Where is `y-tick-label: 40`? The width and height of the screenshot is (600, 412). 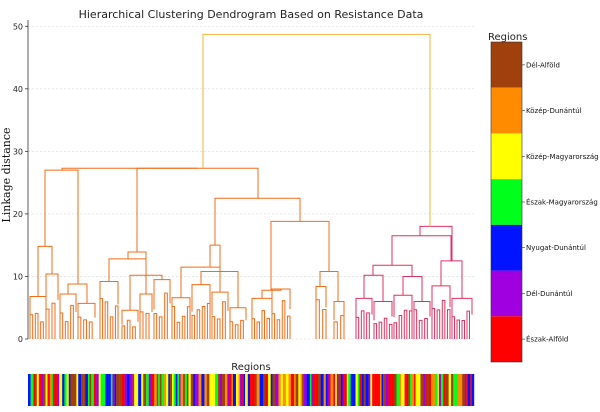
y-tick-label: 40 is located at coordinates (18, 89).